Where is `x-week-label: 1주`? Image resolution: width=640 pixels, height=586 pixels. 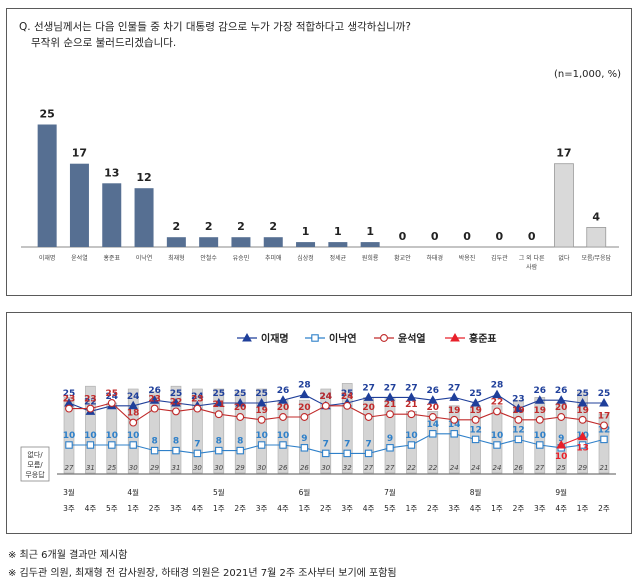
x-week-label: 1주 is located at coordinates (583, 508).